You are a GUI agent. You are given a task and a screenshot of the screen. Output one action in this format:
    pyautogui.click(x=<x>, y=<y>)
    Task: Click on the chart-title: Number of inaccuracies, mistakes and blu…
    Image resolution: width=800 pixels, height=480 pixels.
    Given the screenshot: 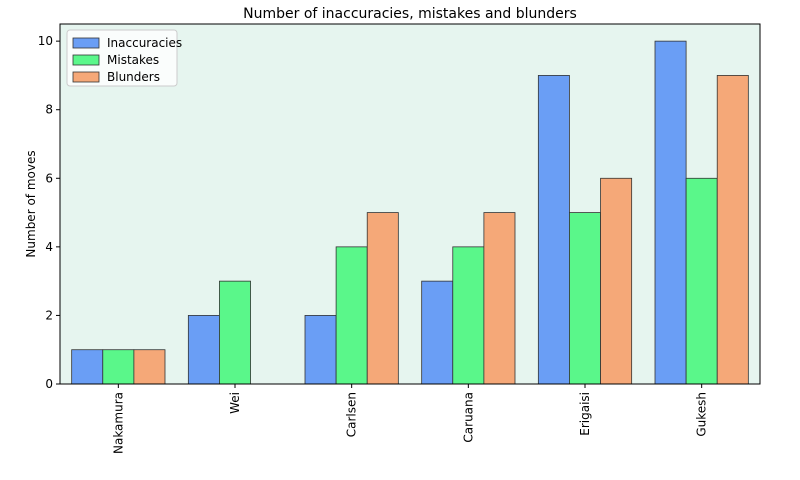 What is the action you would take?
    pyautogui.click(x=410, y=14)
    